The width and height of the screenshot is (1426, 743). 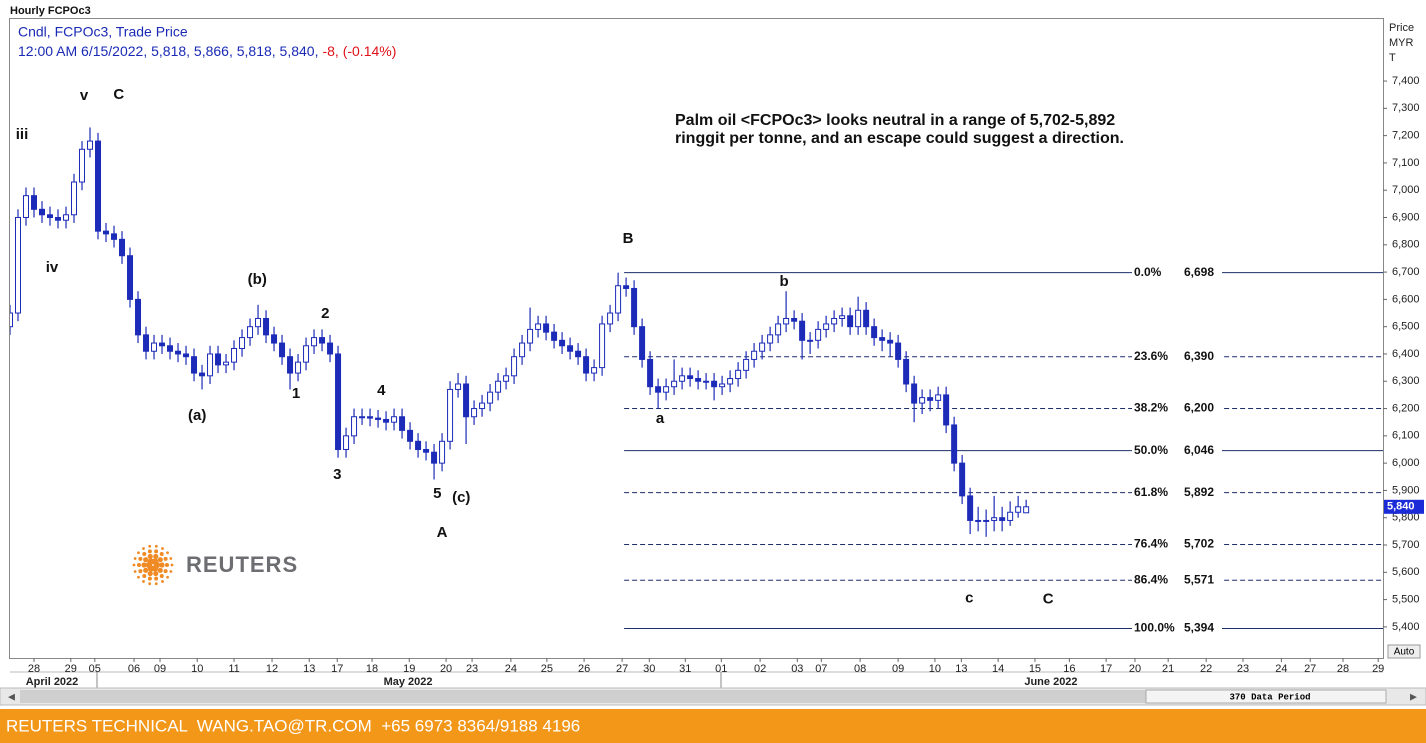 I want to click on x-tick-label: 13, so click(x=309, y=669).